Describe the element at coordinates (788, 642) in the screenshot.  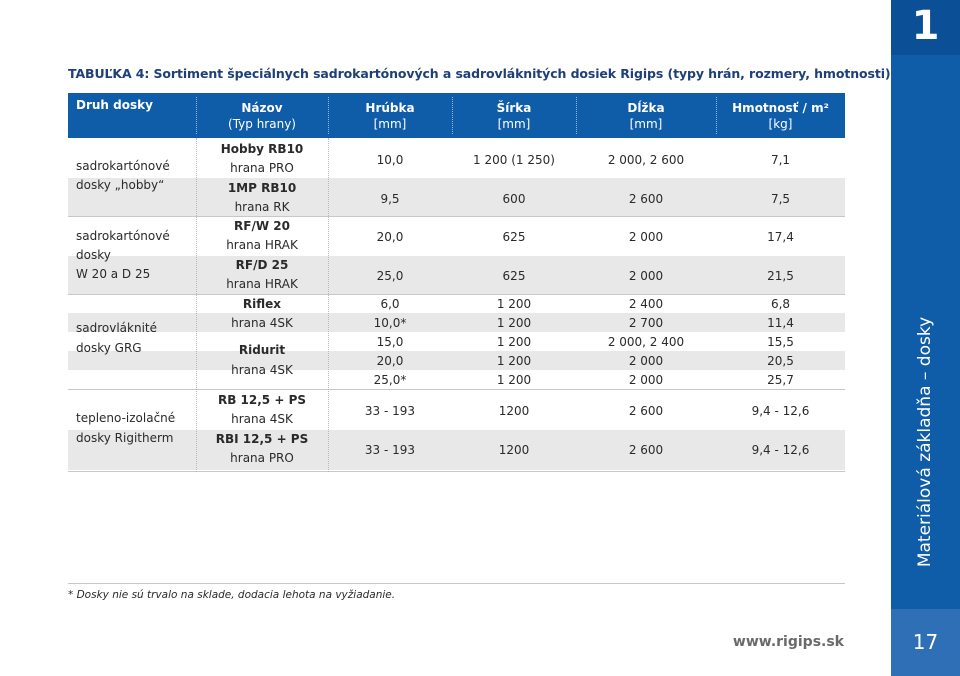
I see `website-url: www.rigips.sk` at that location.